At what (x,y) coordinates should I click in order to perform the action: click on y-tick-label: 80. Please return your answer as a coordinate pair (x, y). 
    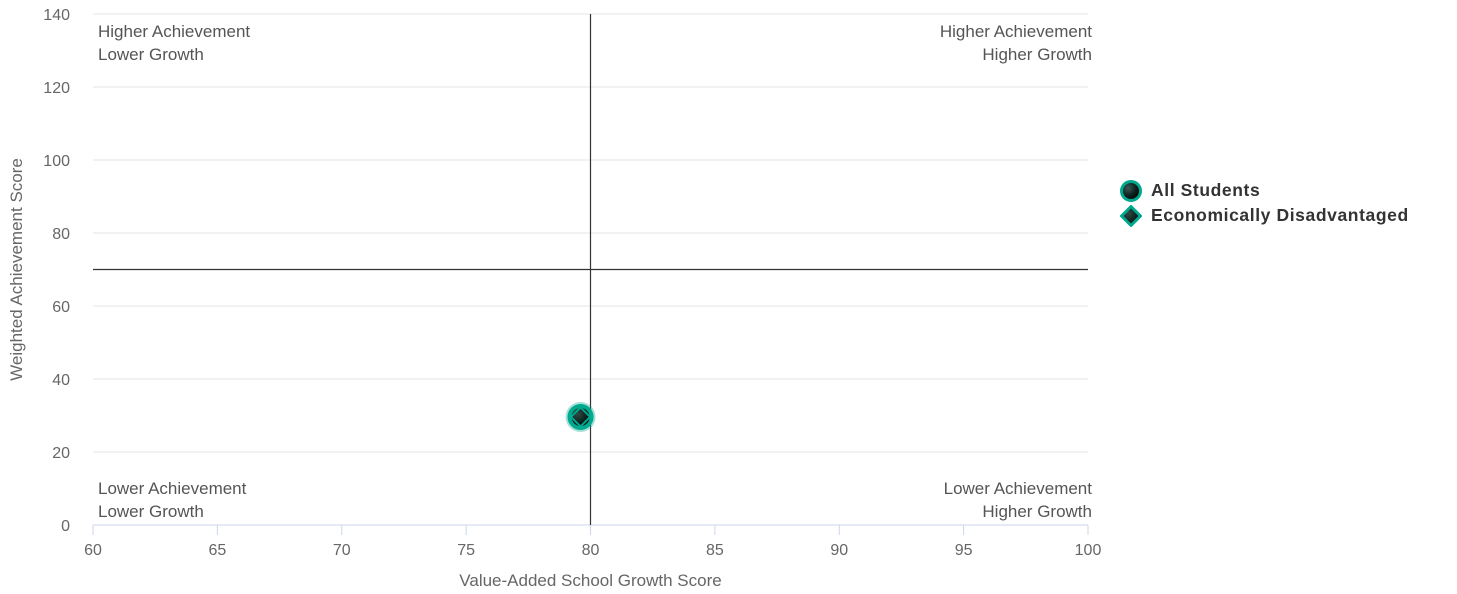
    Looking at the image, I should click on (61, 234).